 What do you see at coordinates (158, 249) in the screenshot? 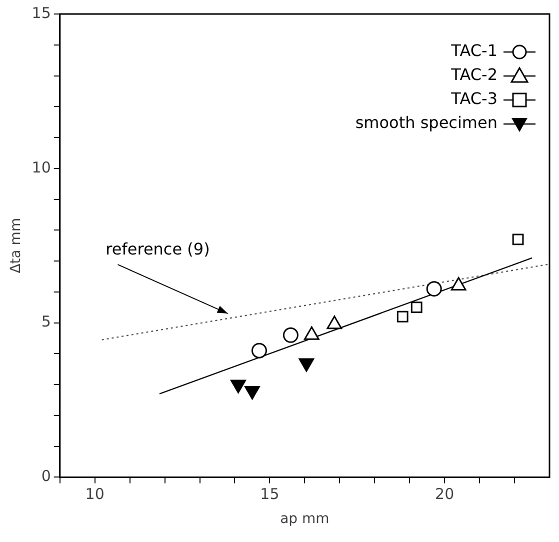
I see `annotation: reference (9)` at bounding box center [158, 249].